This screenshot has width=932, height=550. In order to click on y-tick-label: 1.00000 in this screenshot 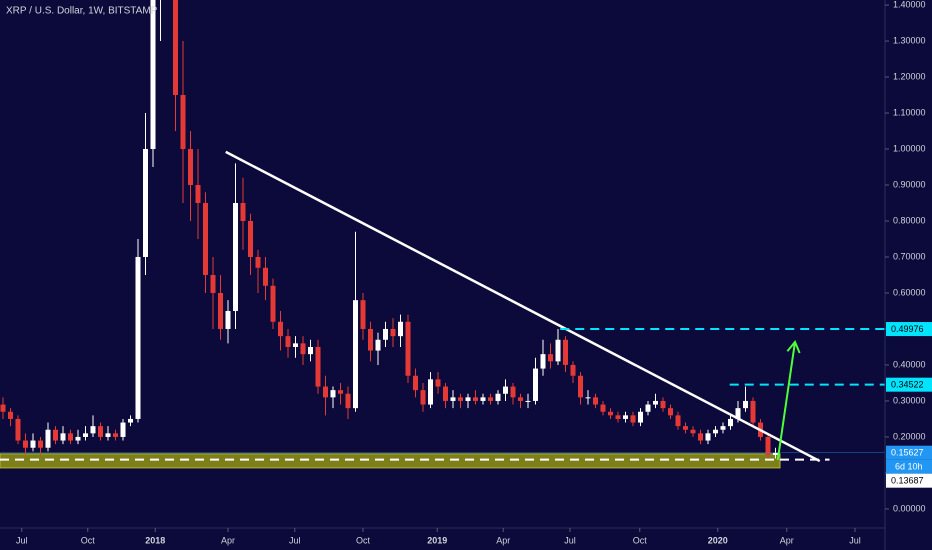, I will do `click(909, 148)`.